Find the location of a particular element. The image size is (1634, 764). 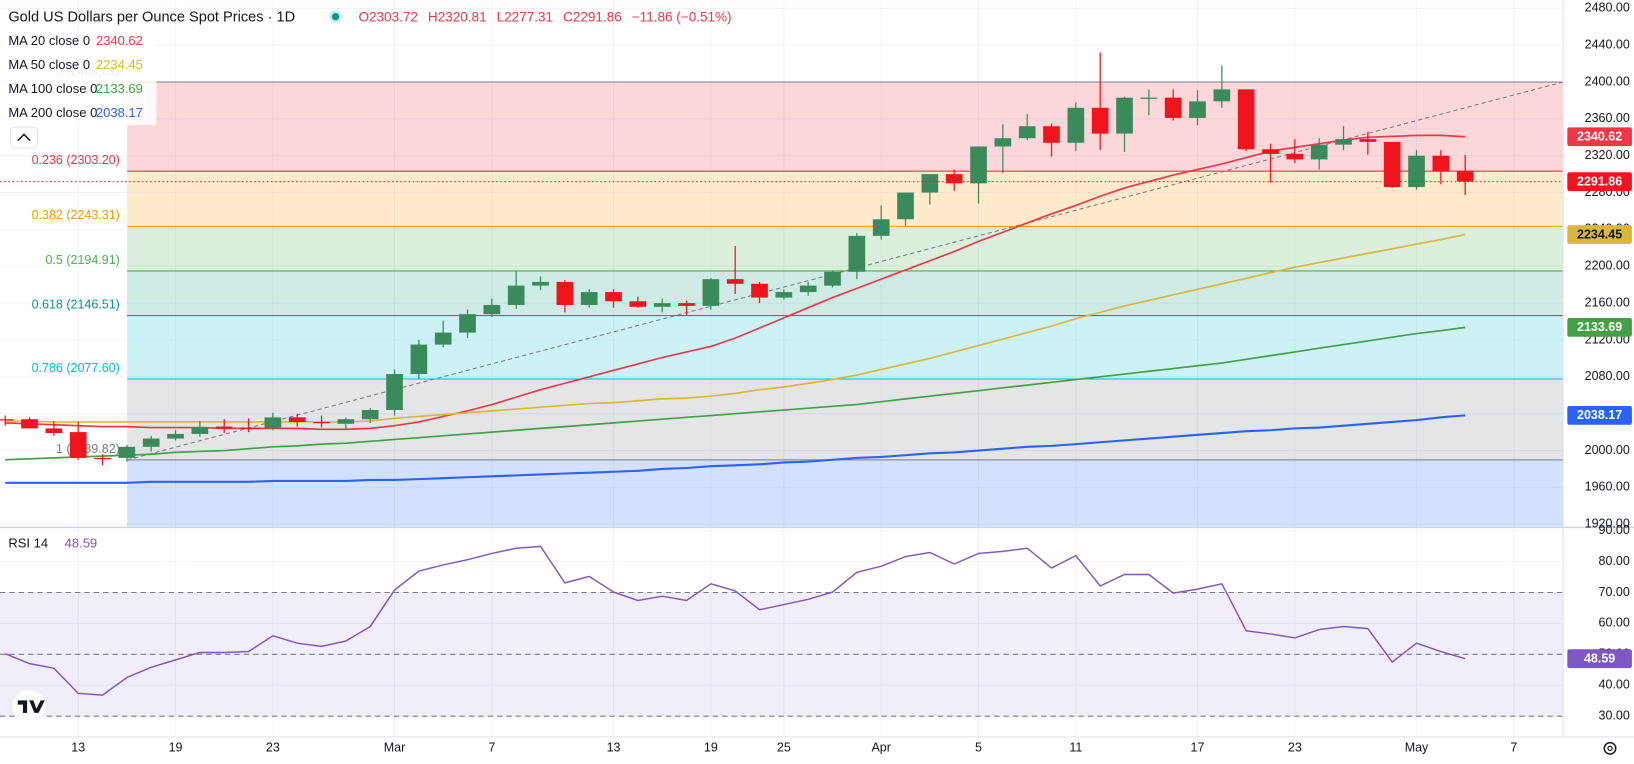

settings-button is located at coordinates (1610, 748).